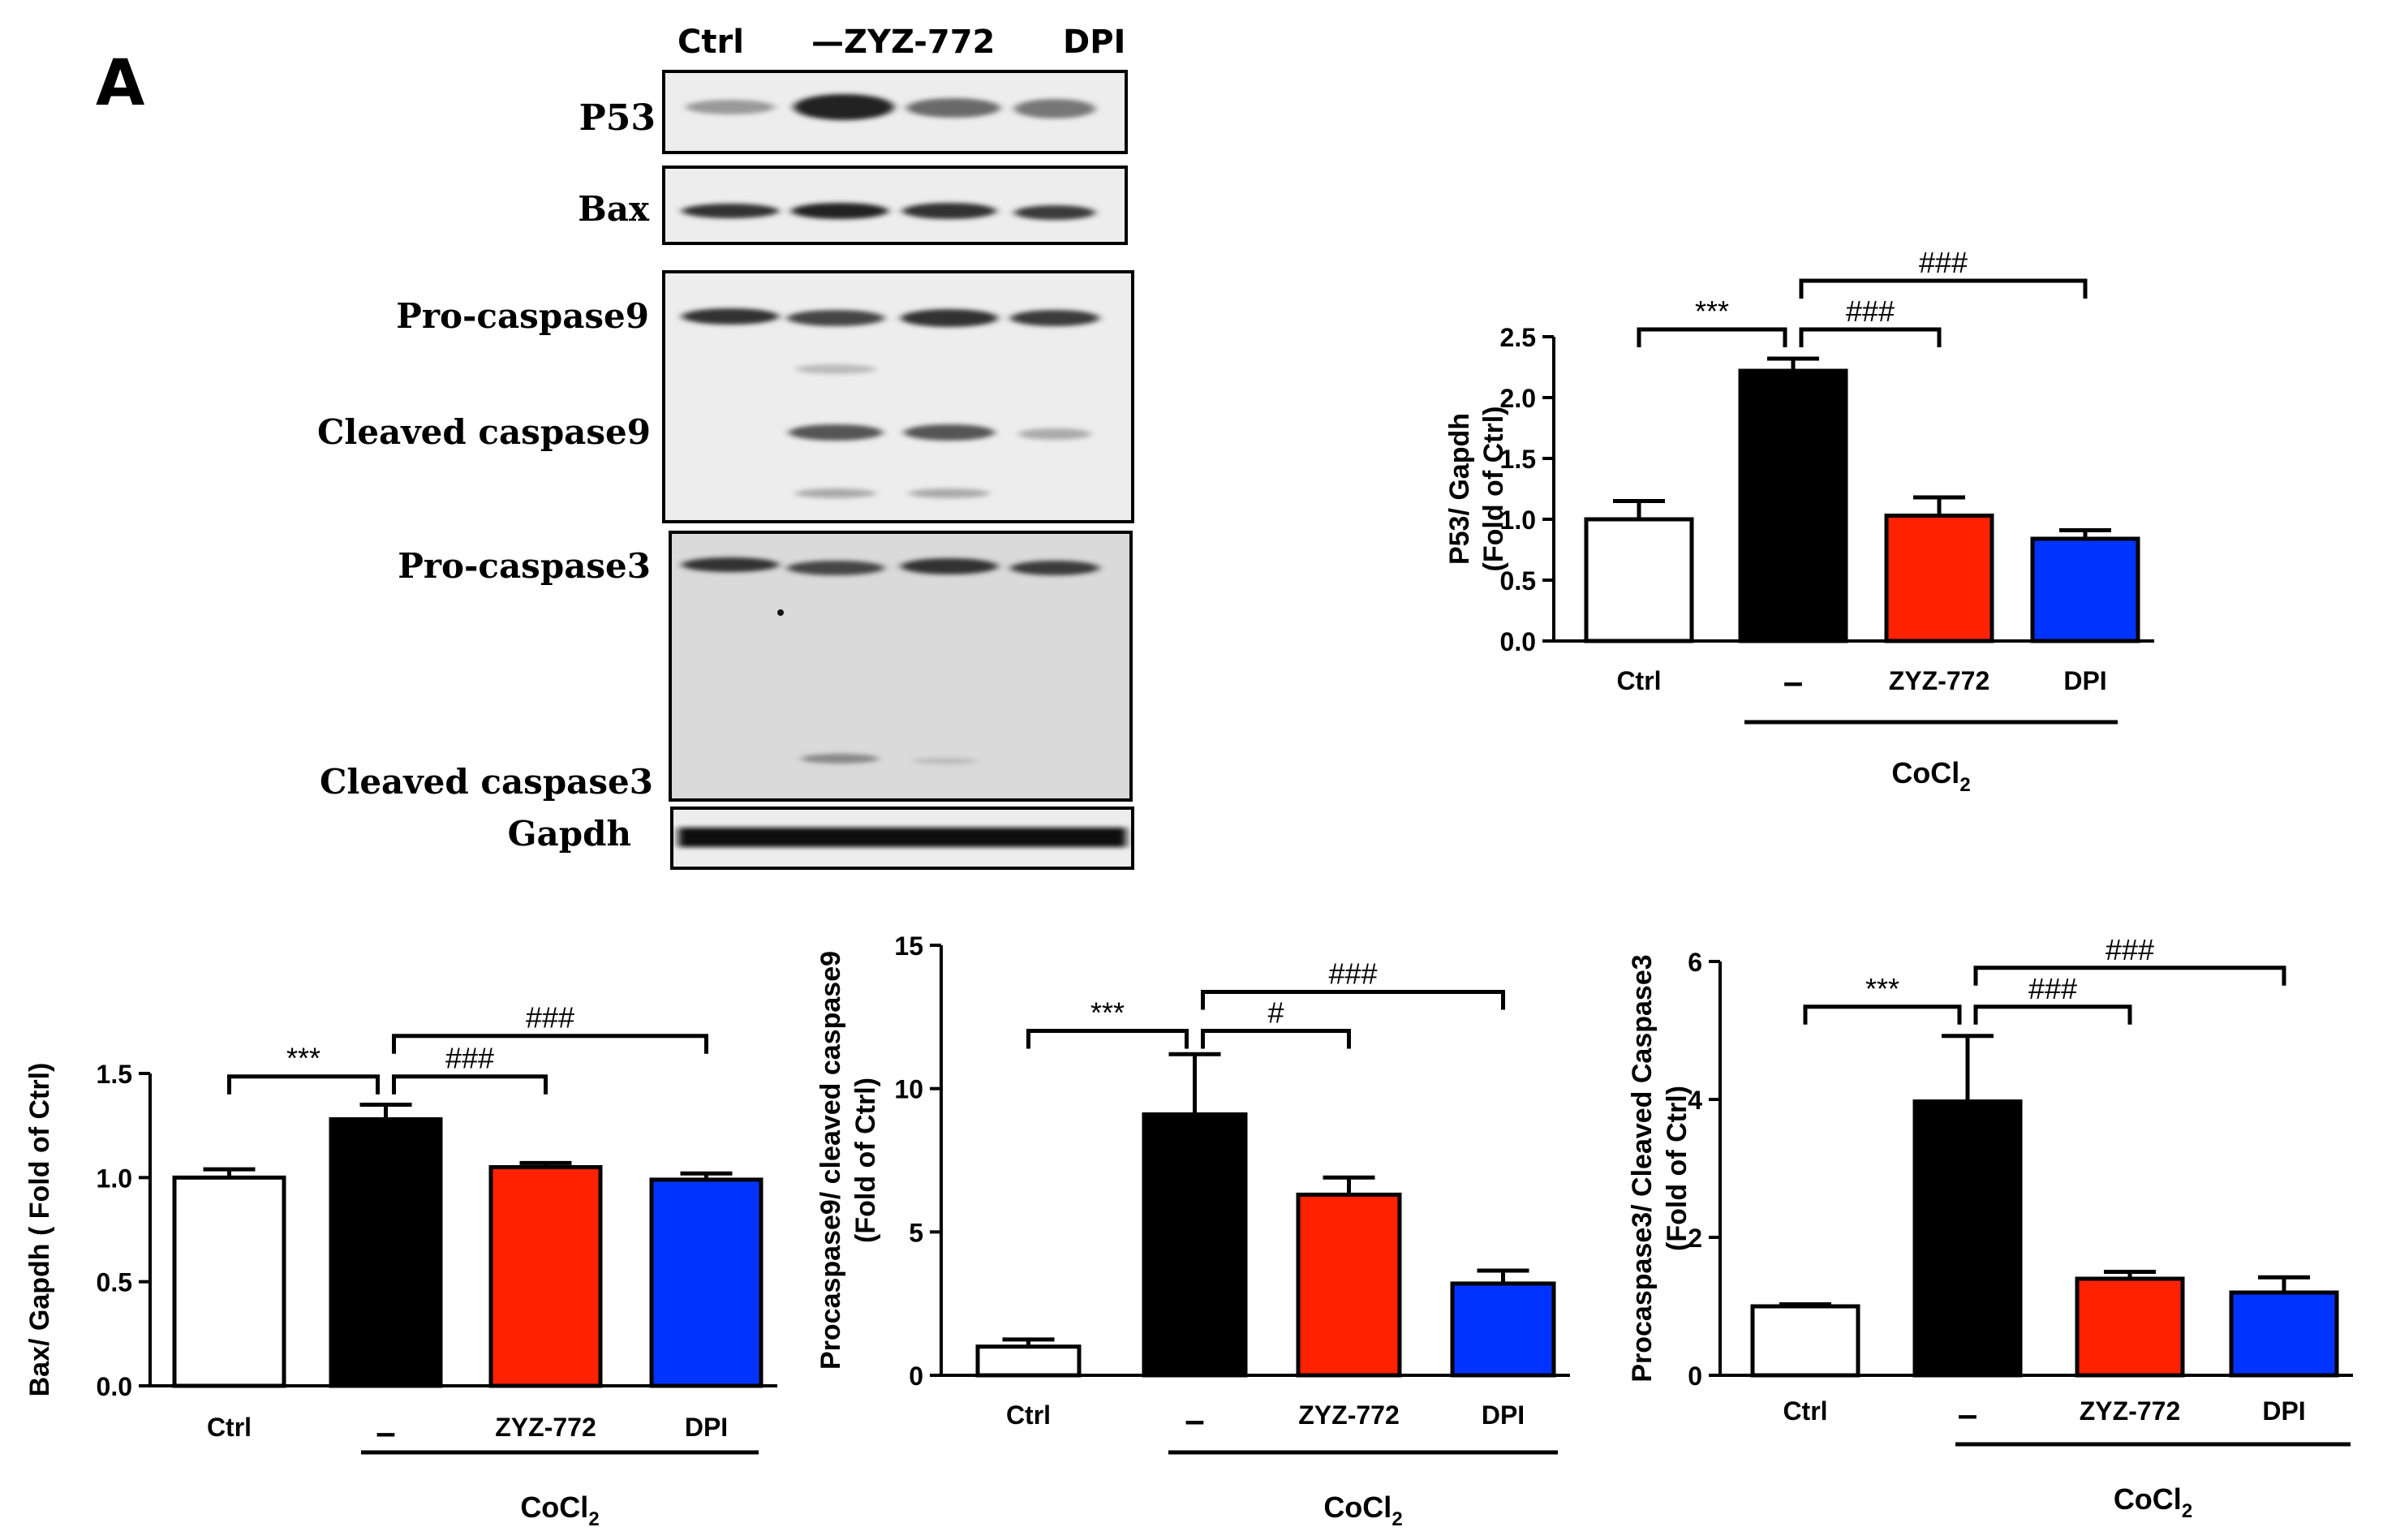 The image size is (2383, 1540). Describe the element at coordinates (569, 834) in the screenshot. I see `blot-row-label-gapdh: Gapdh` at that location.